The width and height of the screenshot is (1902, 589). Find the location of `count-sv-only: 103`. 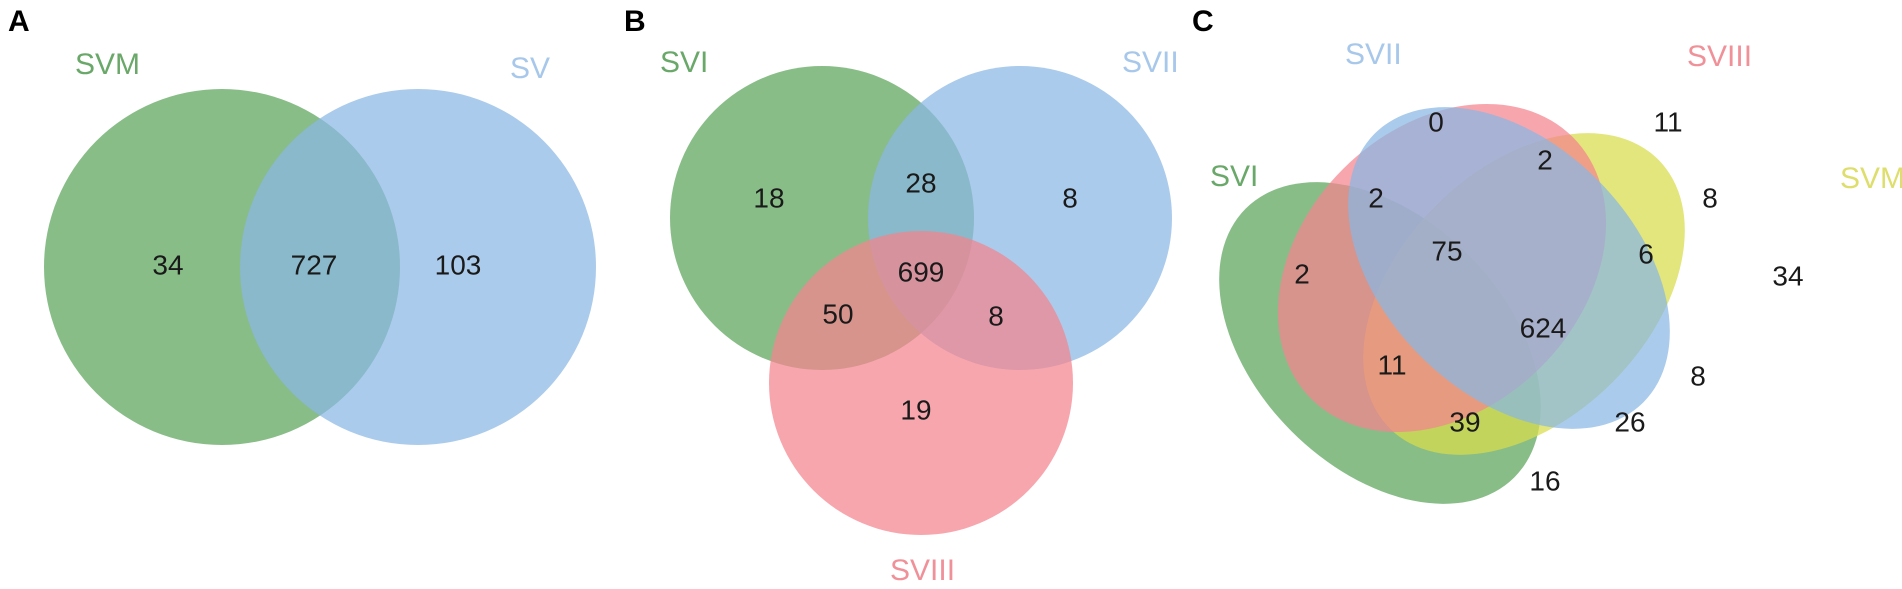

count-sv-only: 103 is located at coordinates (458, 264).